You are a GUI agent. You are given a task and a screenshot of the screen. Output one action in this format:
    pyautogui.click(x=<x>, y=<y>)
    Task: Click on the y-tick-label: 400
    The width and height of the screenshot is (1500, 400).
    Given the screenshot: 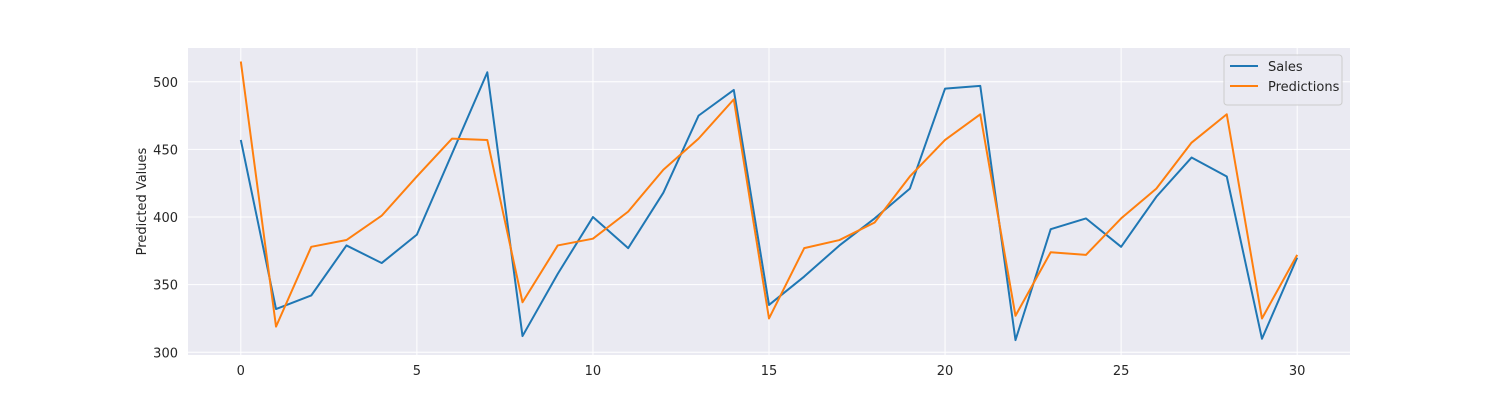 What is the action you would take?
    pyautogui.click(x=165, y=218)
    